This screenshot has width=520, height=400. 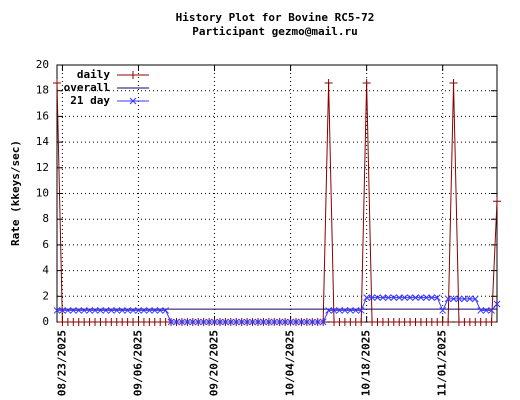 I want to click on y-tick-label: 14, so click(x=43, y=141).